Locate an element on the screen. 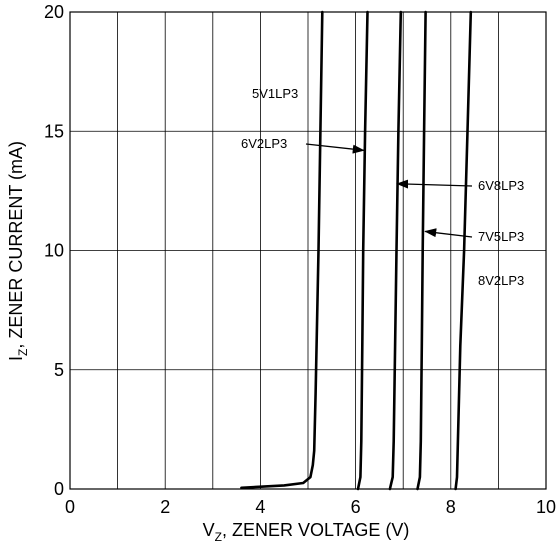 Image resolution: width=560 pixels, height=544 pixels. arrow-6v8lp3 is located at coordinates (434, 184).